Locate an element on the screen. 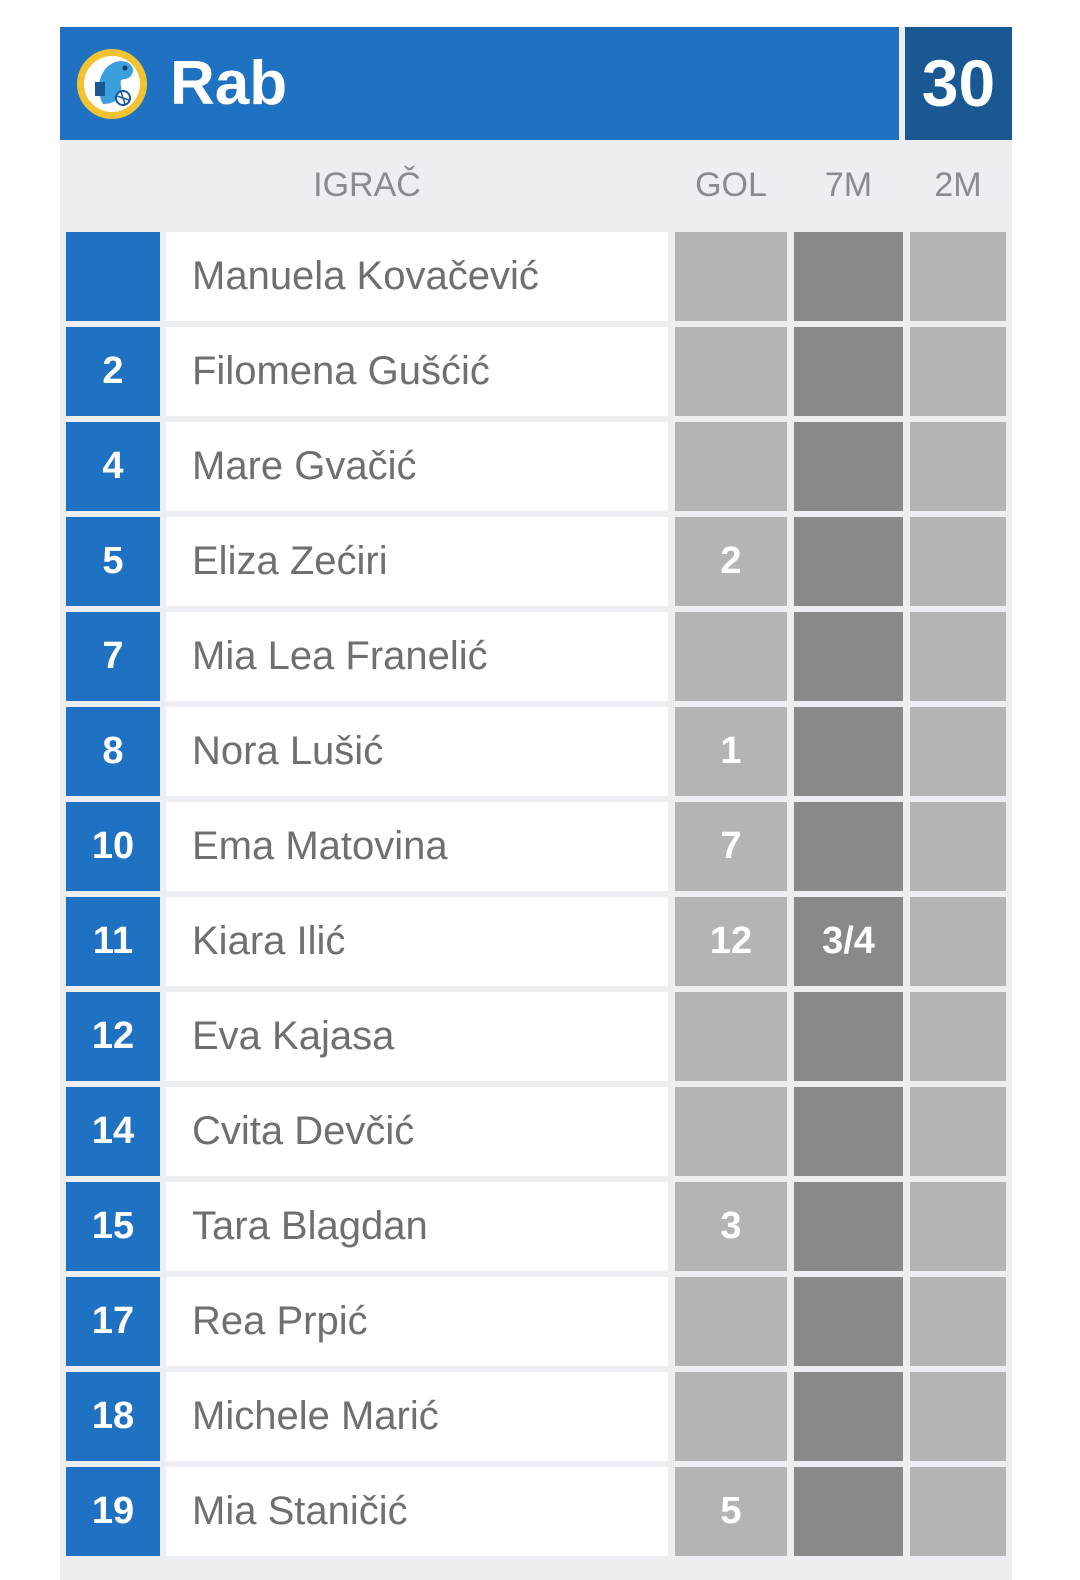 This screenshot has height=1580, width=1080. player-row: 18 Michele Marić is located at coordinates (536, 1416).